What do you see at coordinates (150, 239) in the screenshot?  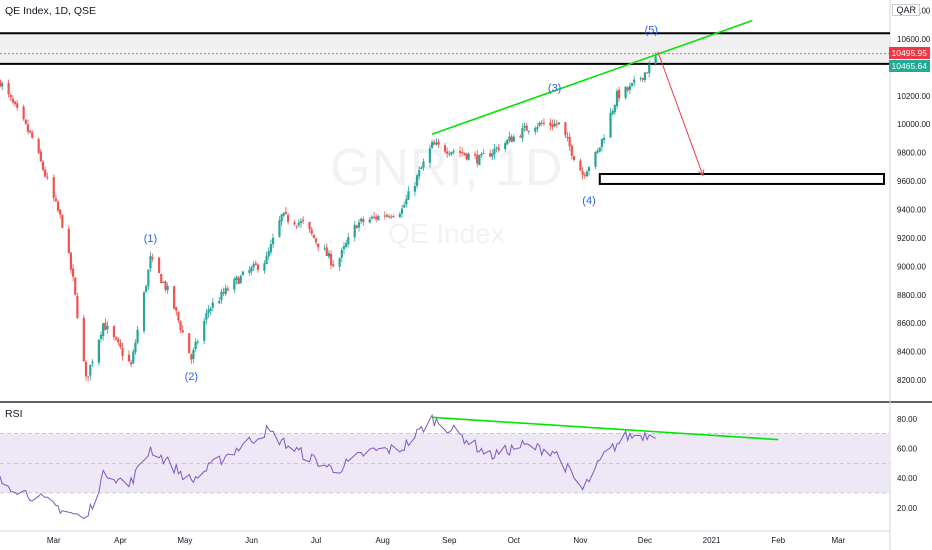 I see `wave-label: (1)` at bounding box center [150, 239].